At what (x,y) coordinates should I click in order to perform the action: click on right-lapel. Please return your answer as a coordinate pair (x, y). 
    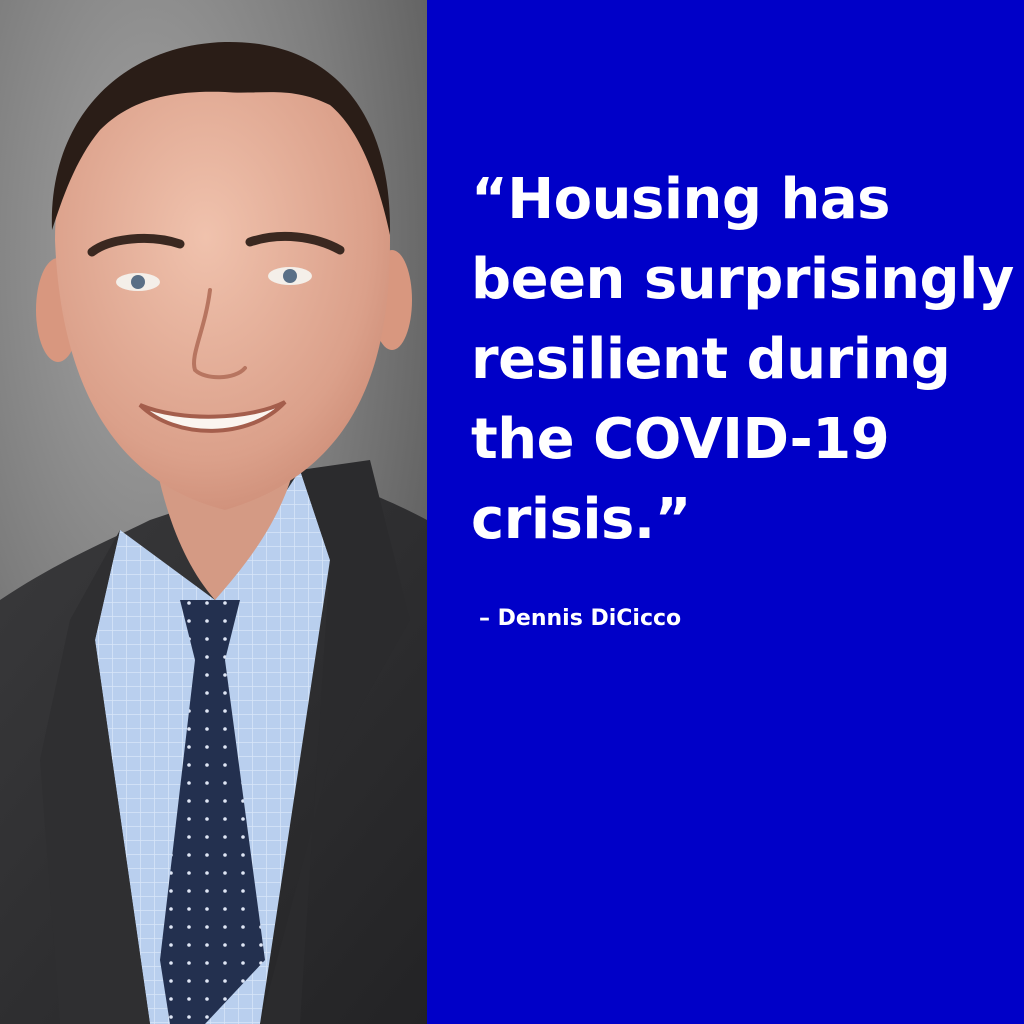
    Looking at the image, I should click on (335, 742).